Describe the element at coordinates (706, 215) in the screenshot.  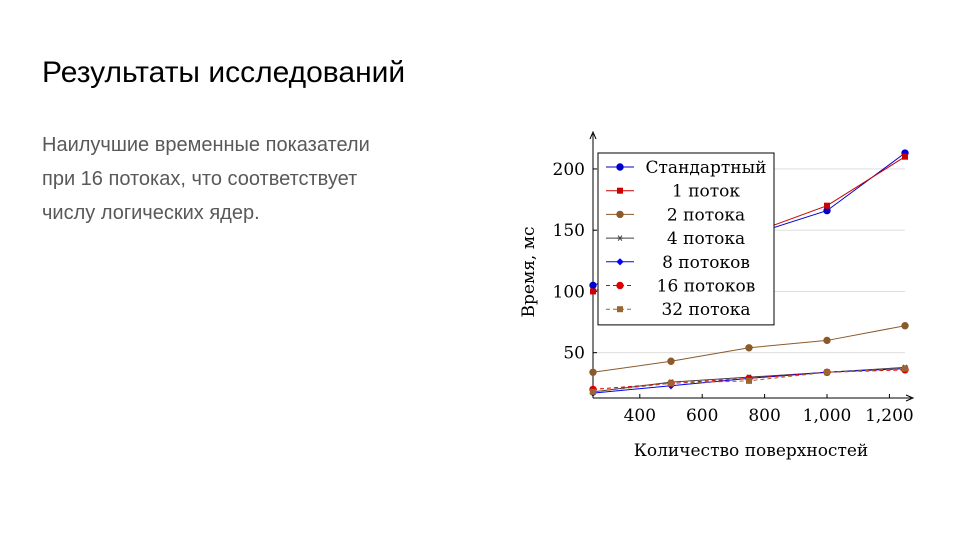
I see `legend-label: 2 потока` at that location.